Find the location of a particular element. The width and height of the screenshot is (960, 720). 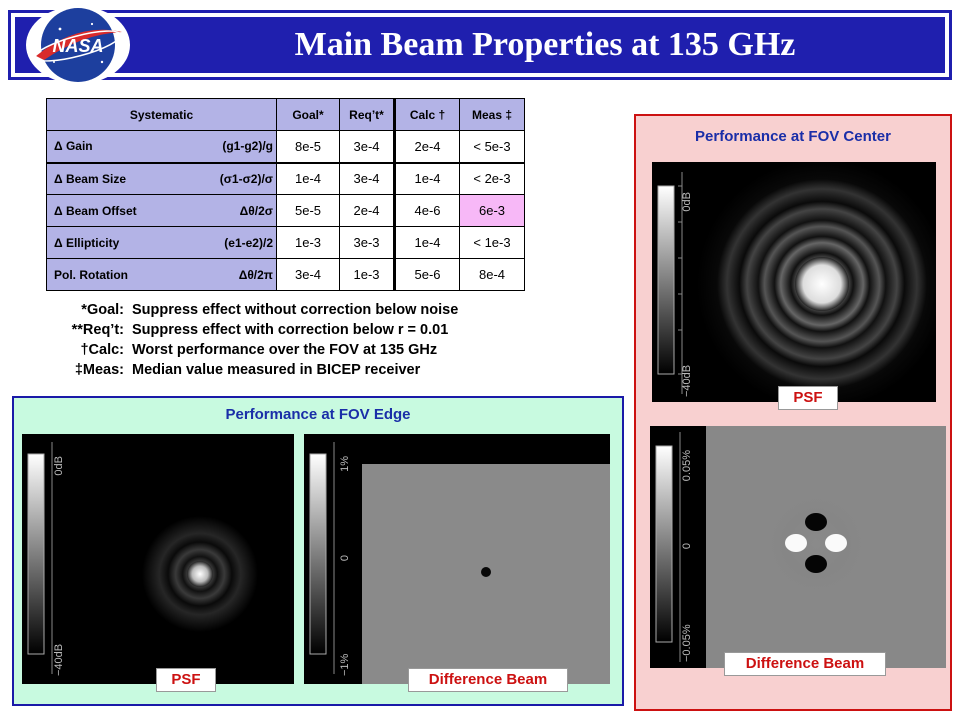

row-name: Δ Gain is located at coordinates (73, 146).